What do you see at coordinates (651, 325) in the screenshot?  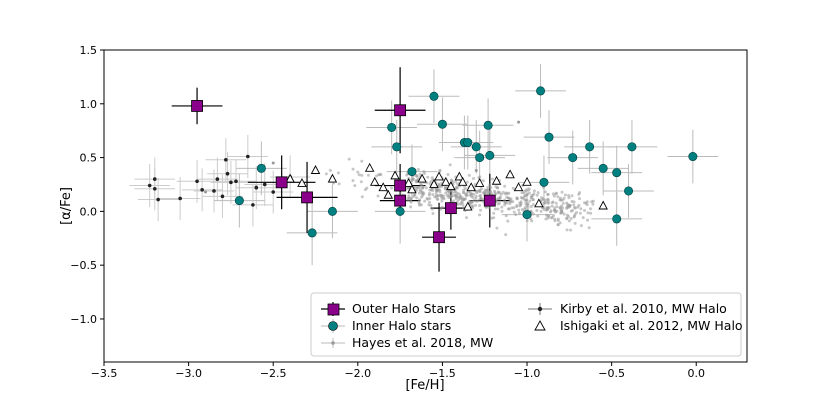 I see `legend-label-ishigaki: Ishigaki et al. 2012, MW Halo` at bounding box center [651, 325].